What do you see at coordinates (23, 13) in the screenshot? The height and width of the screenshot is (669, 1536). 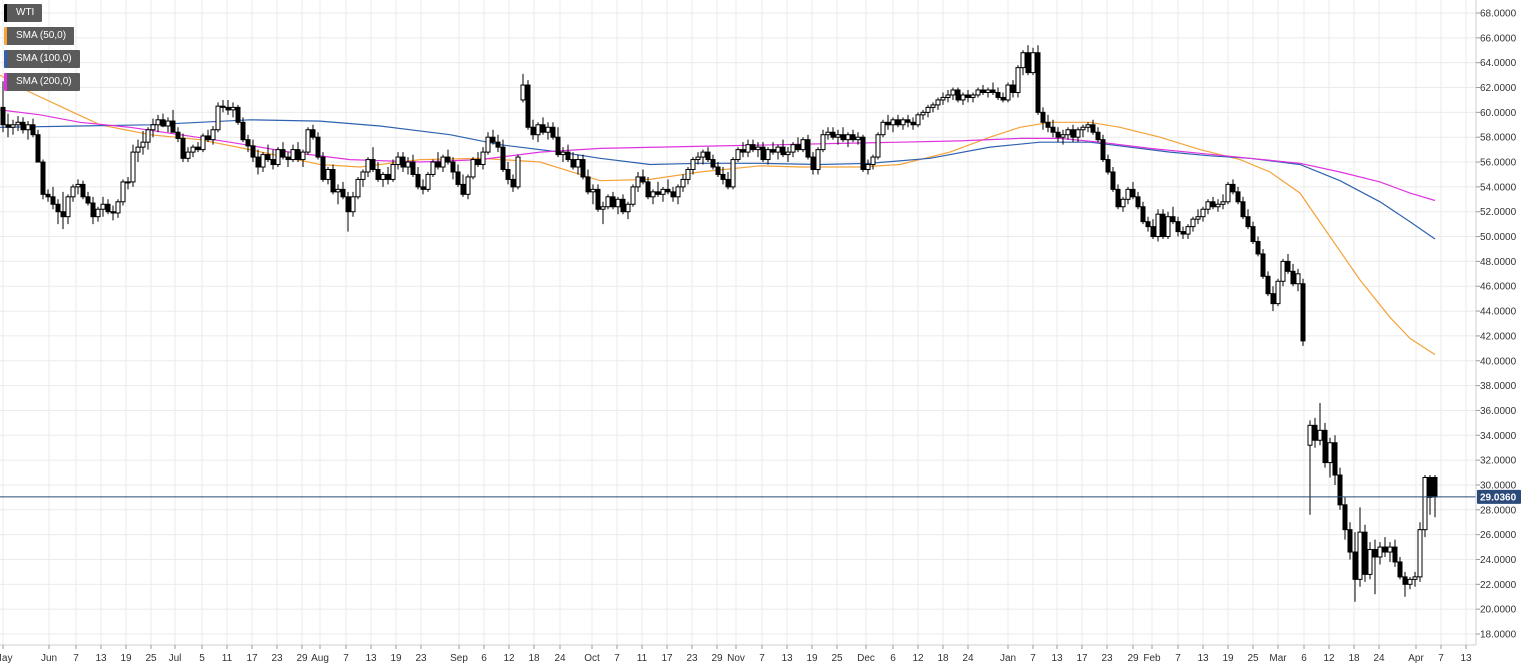 I see `legend-item-wti: WTI` at bounding box center [23, 13].